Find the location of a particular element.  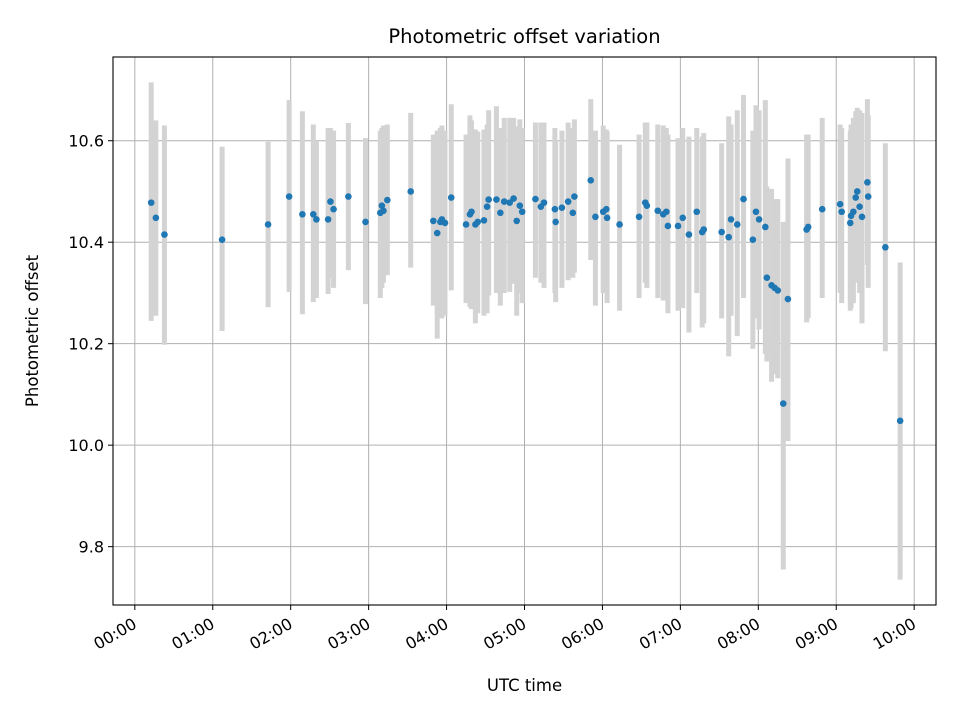

y-tick-label: 10.6 is located at coordinates (86, 141).